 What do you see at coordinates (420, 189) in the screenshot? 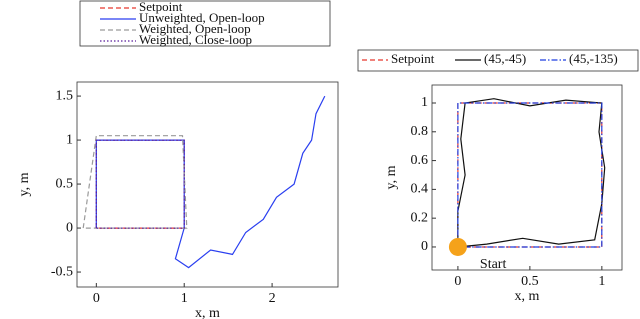
I see `y-tick-label: 0.4` at bounding box center [420, 189].